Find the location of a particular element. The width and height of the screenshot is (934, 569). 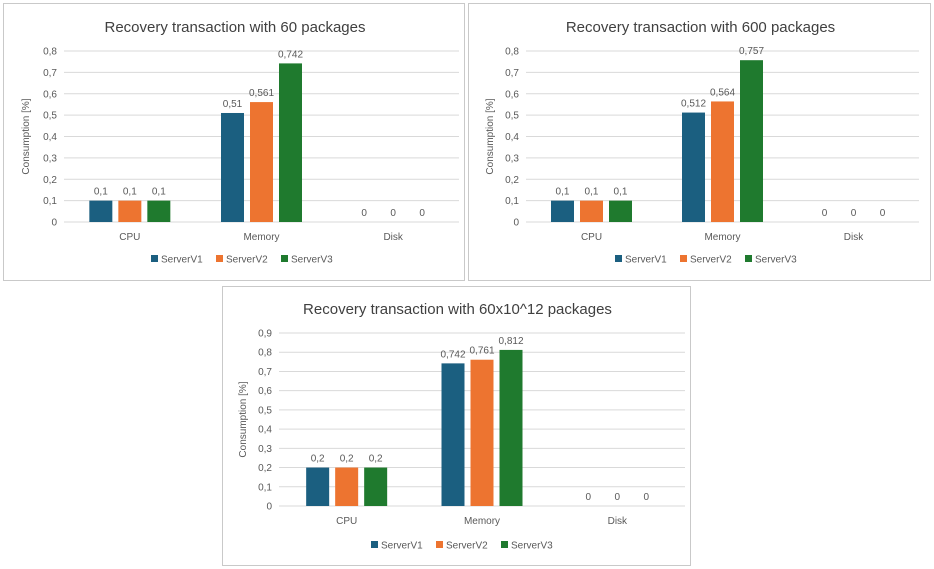

chart-title: Recovery transaction with 60 packages is located at coordinates (235, 27).